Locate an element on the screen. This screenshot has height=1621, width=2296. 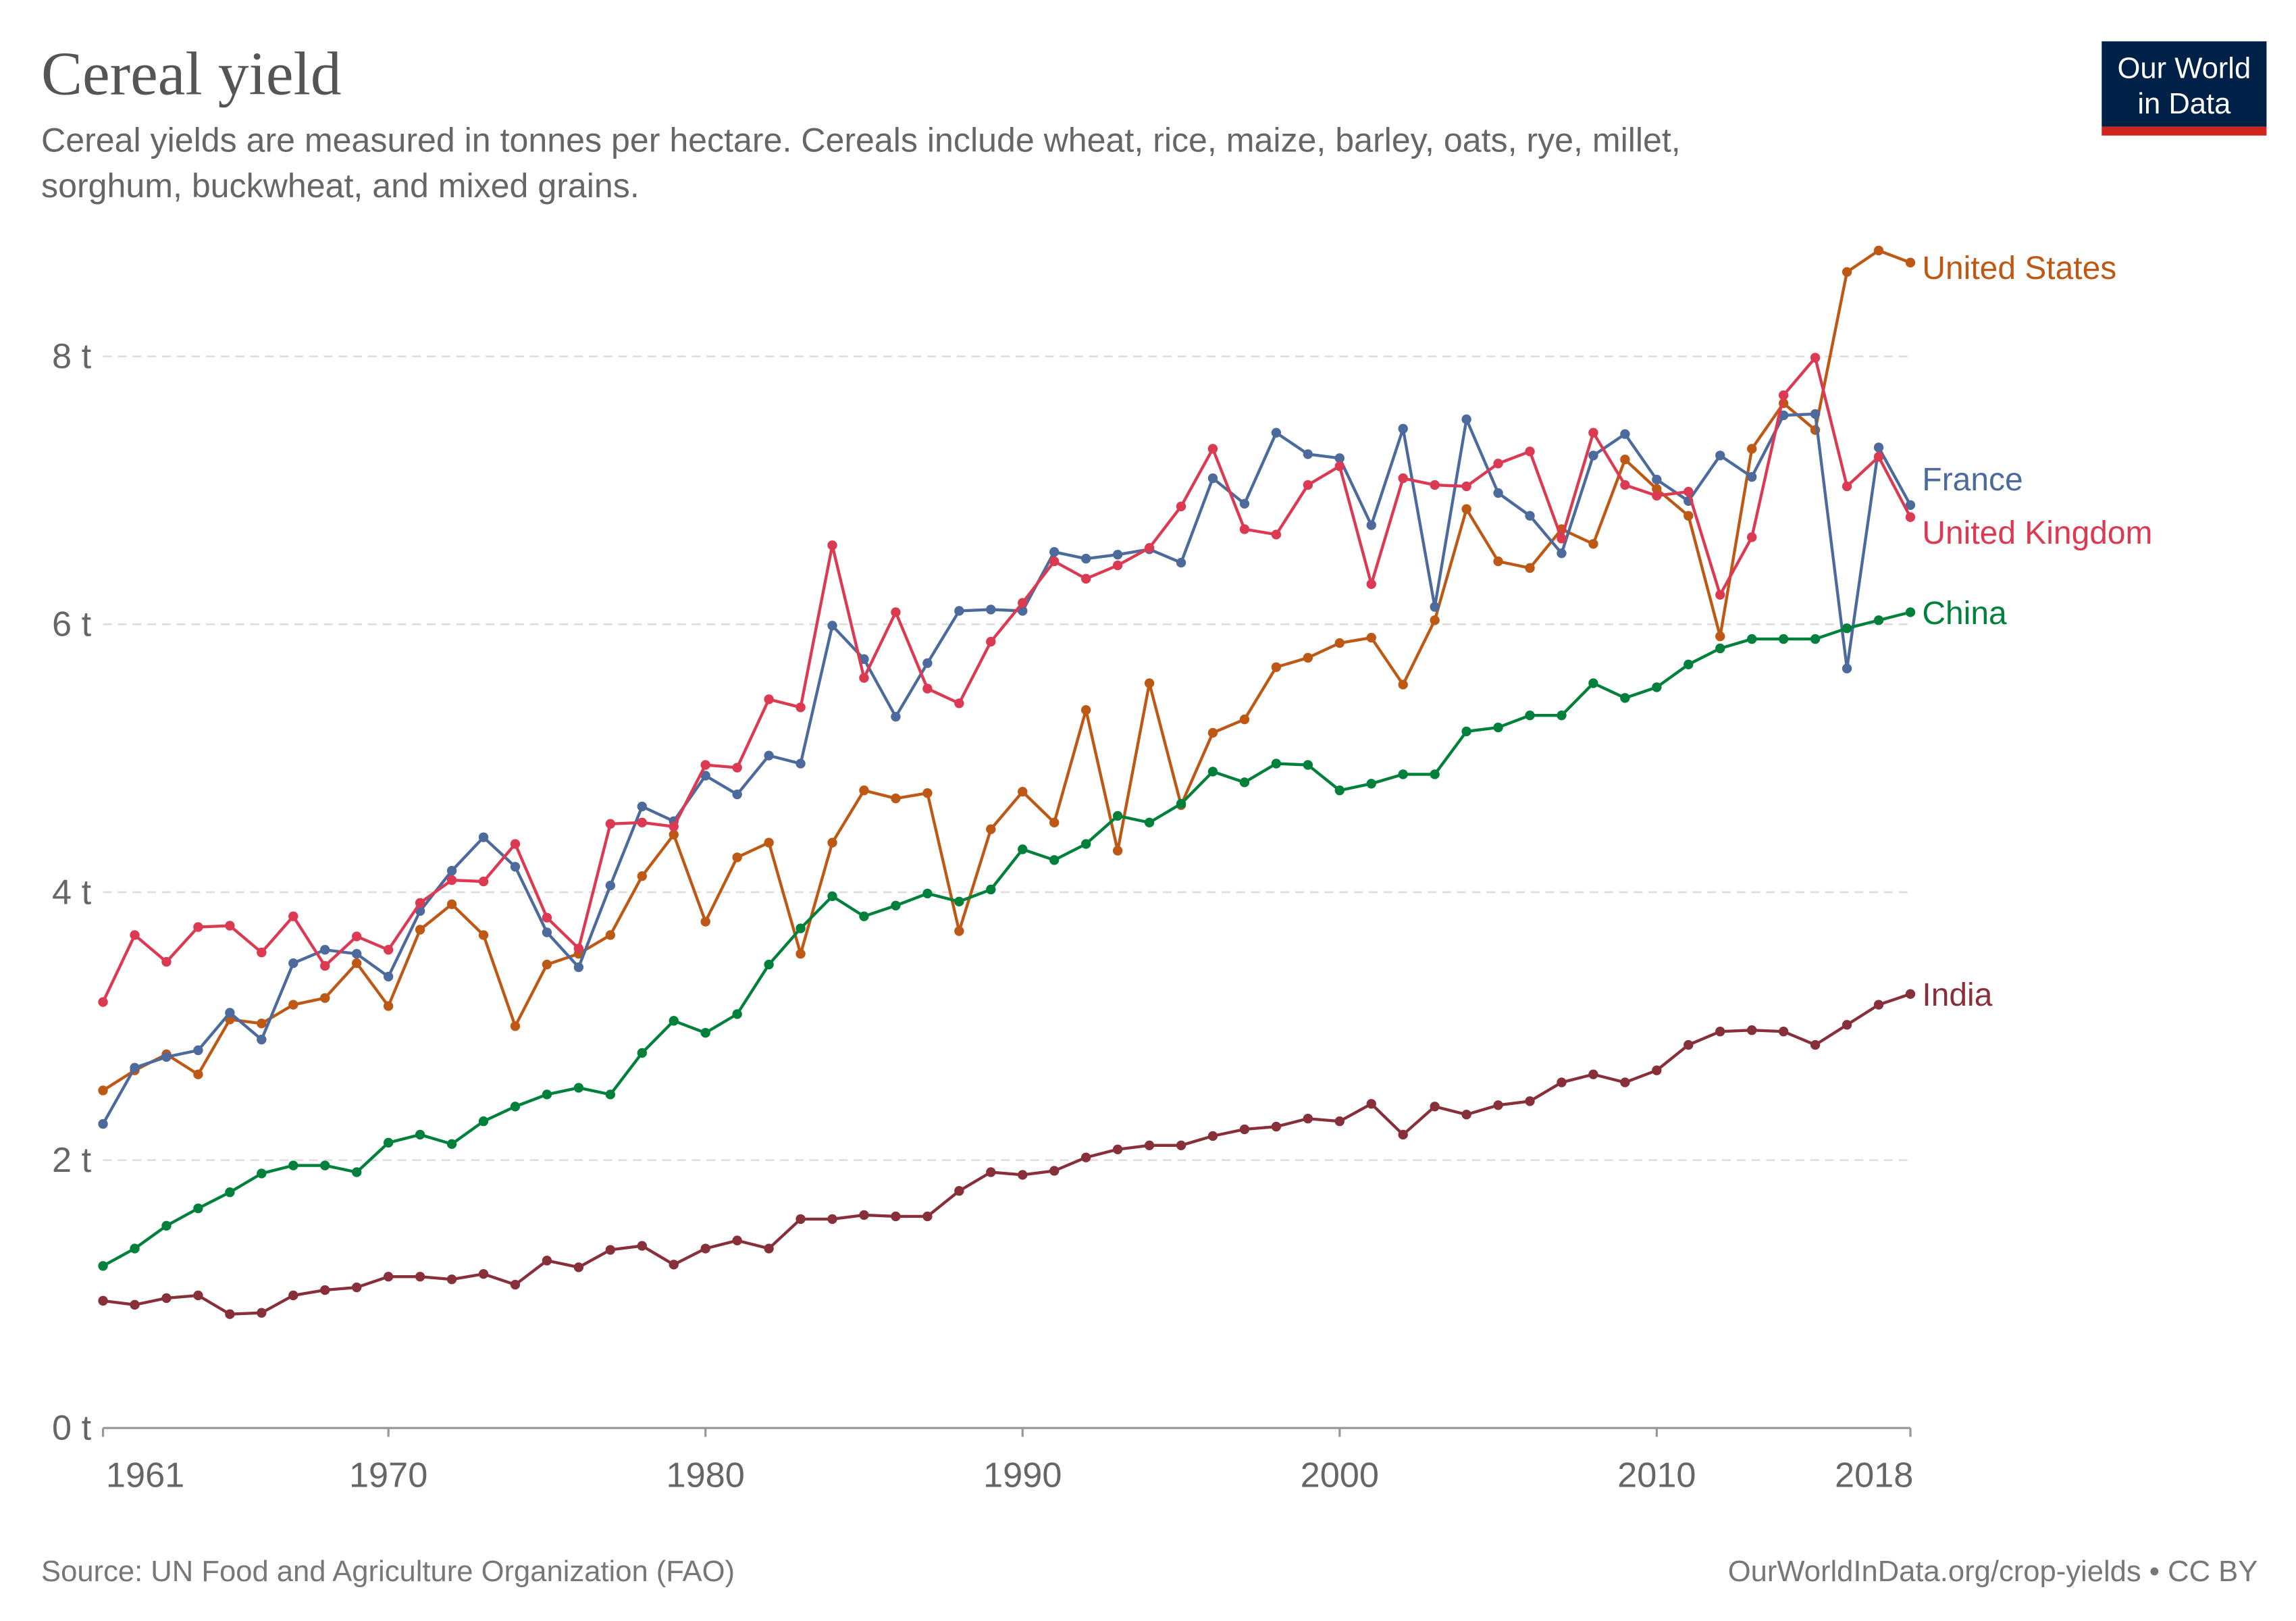
logo-text-line1: Our World is located at coordinates (2184, 69).